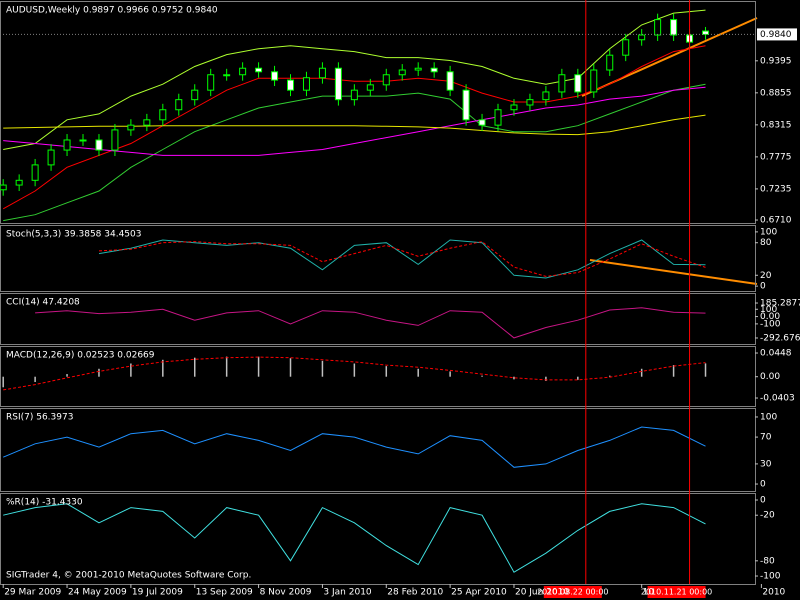 The height and width of the screenshot is (600, 800). Describe the element at coordinates (776, 189) in the screenshot. I see `y-tick-label: 0.7235` at that location.